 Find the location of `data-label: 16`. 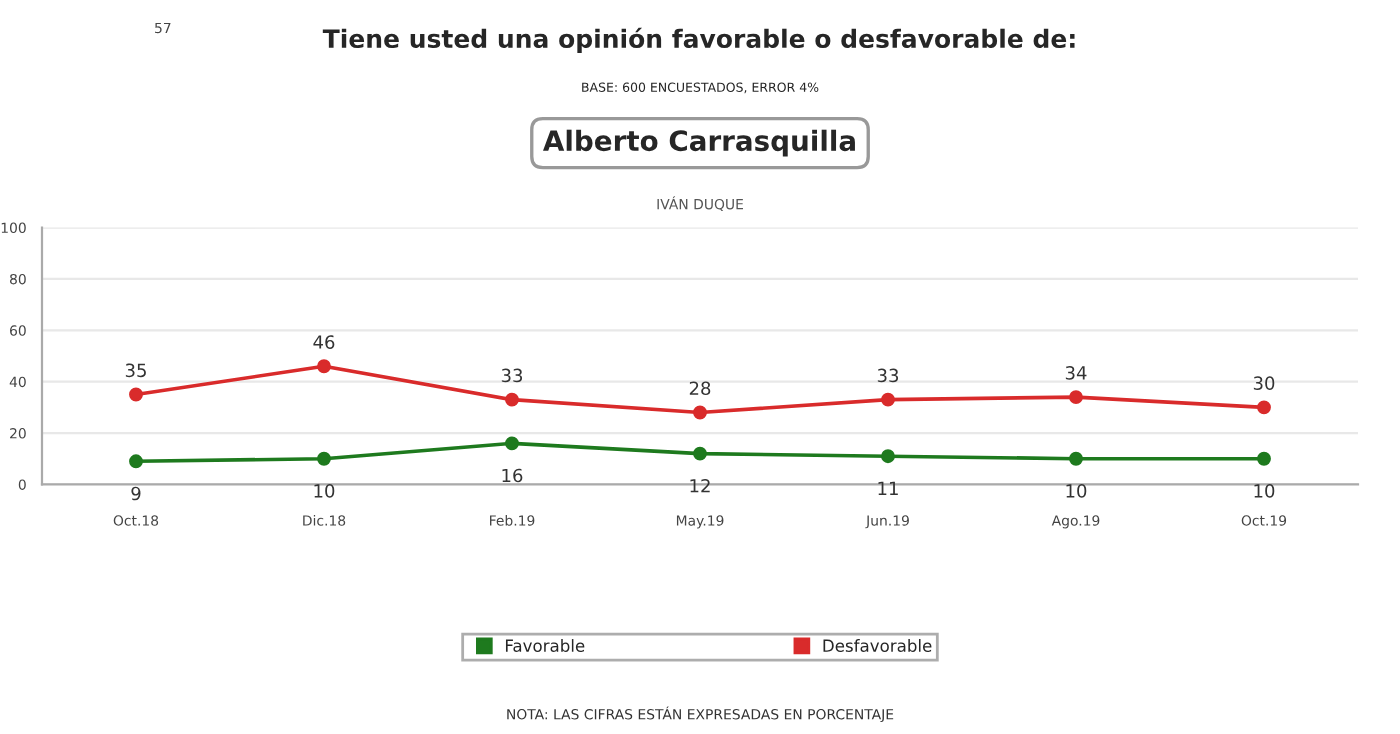

data-label: 16 is located at coordinates (512, 475).